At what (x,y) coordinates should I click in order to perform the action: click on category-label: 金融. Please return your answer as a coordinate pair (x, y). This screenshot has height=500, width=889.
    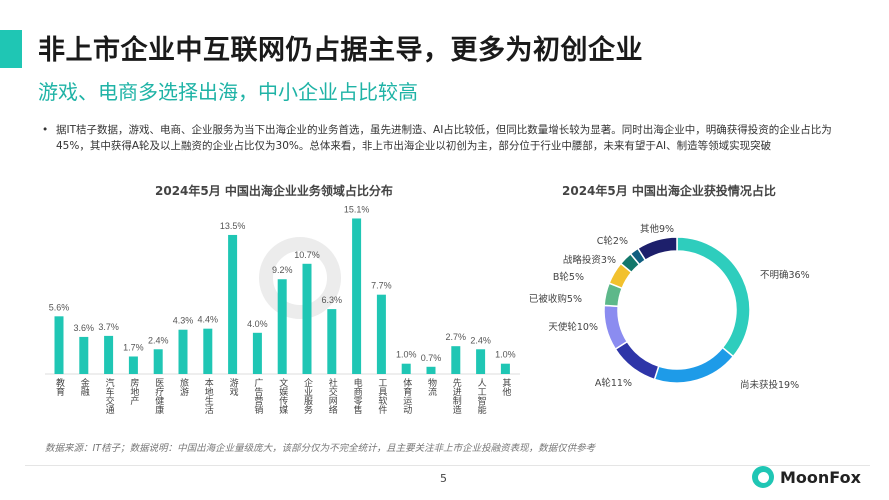
    Looking at the image, I should click on (83, 387).